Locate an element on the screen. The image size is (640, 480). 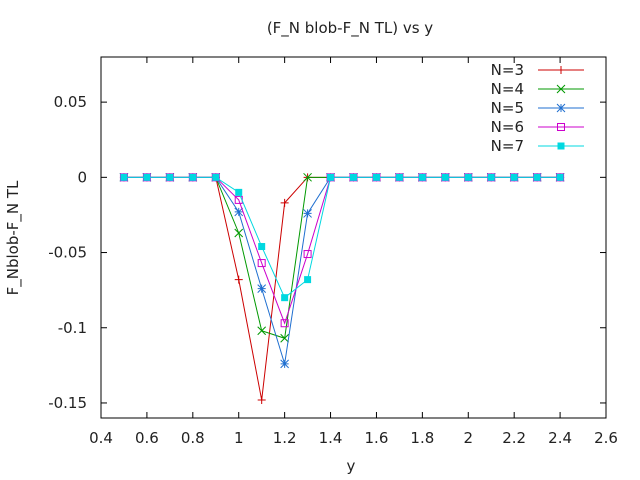
chart-title: (F_N blob-F_N TL) vs y is located at coordinates (350, 28).